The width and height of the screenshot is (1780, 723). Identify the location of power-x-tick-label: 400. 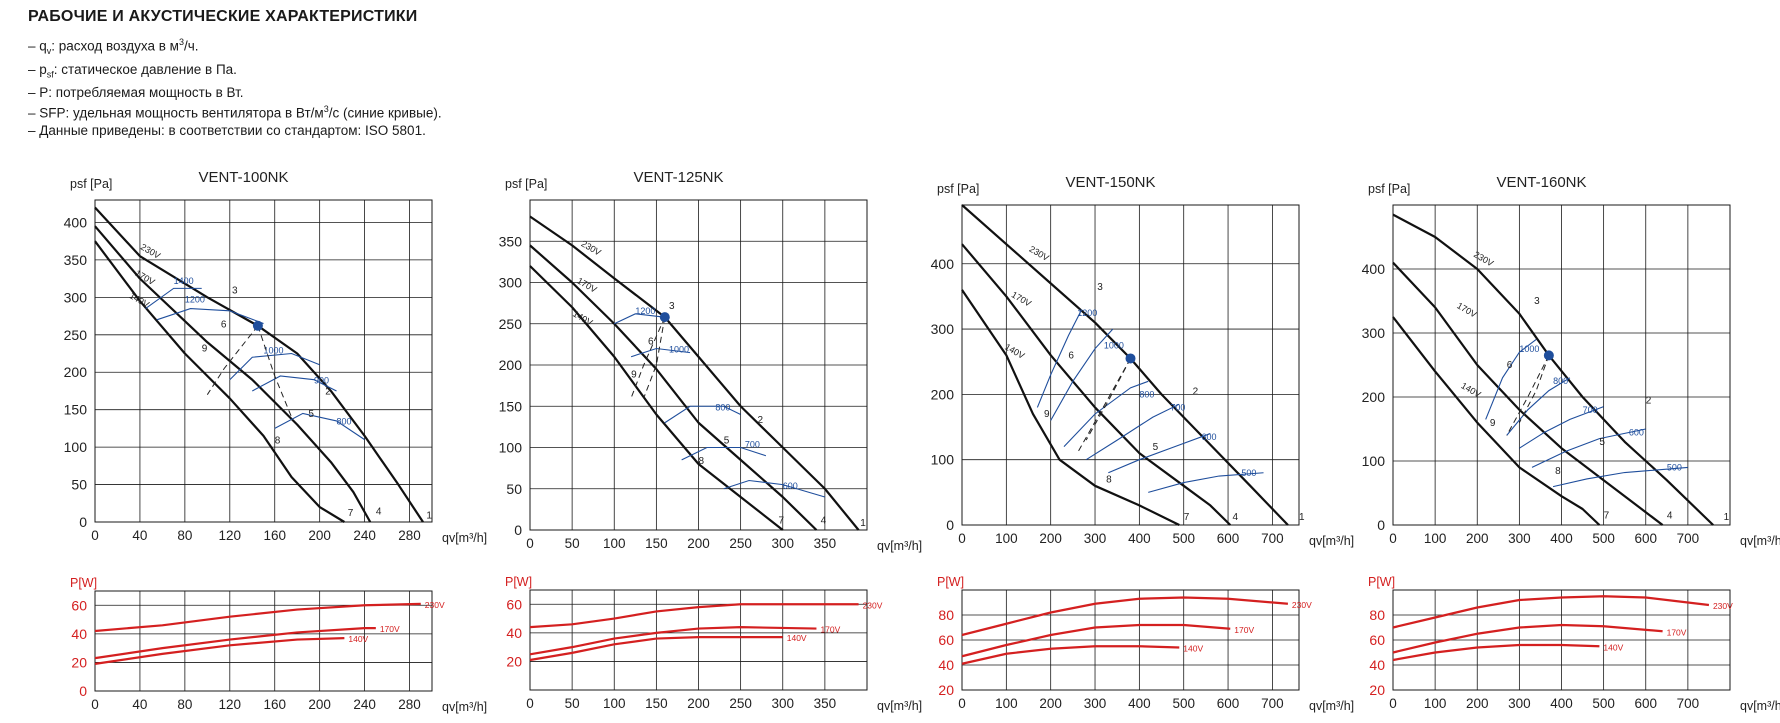
(1561, 703).